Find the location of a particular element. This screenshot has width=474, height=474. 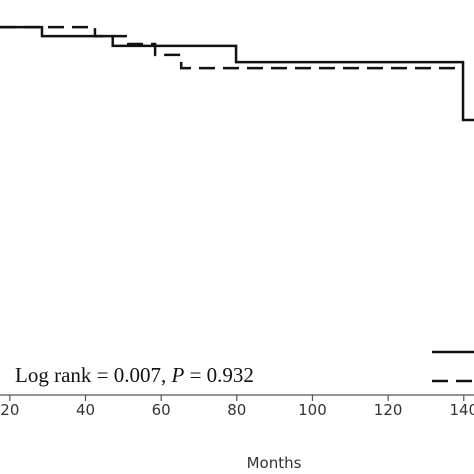

x-tick-label: 100 is located at coordinates (312, 410).